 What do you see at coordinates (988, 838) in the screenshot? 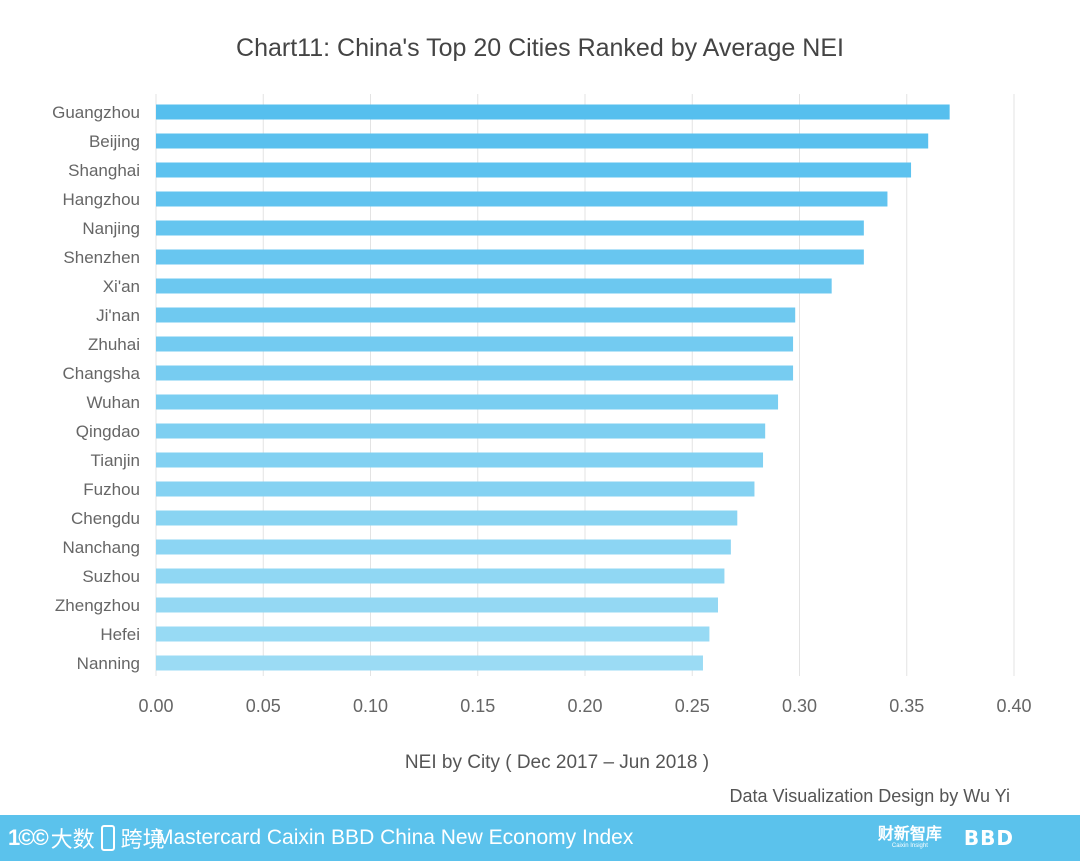
I see `bbd-logo: BBD` at bounding box center [988, 838].